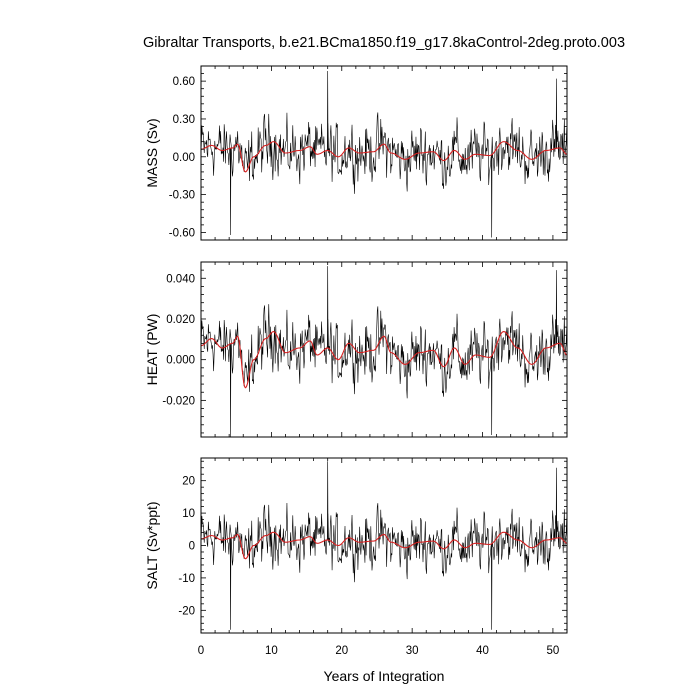 The image size is (700, 700). What do you see at coordinates (184, 158) in the screenshot?
I see `mass-ytick-label: 0.00` at bounding box center [184, 158].